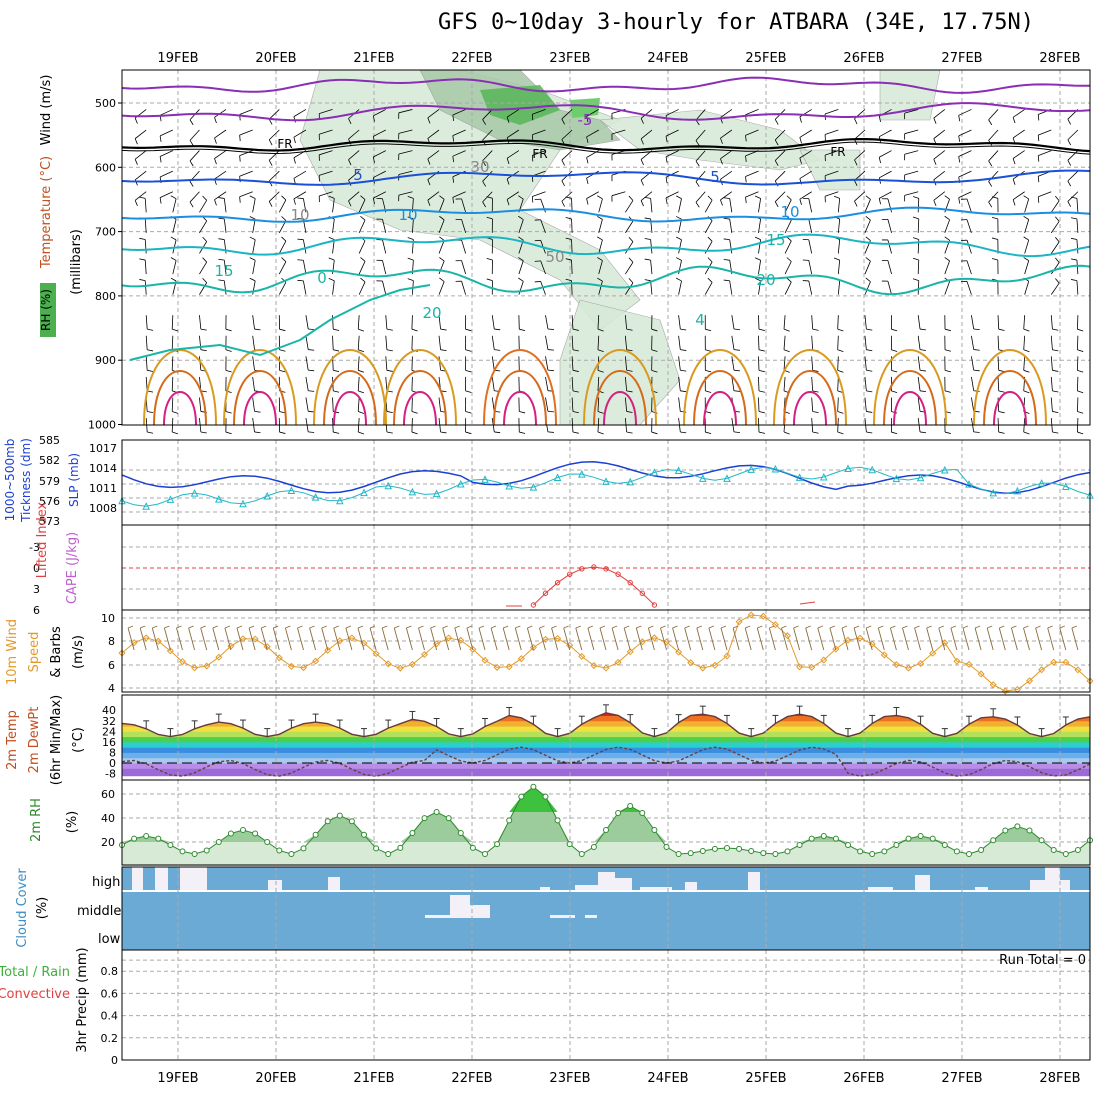  What do you see at coordinates (109, 731) in the screenshot?
I see `temp-tick: 24` at bounding box center [109, 731].